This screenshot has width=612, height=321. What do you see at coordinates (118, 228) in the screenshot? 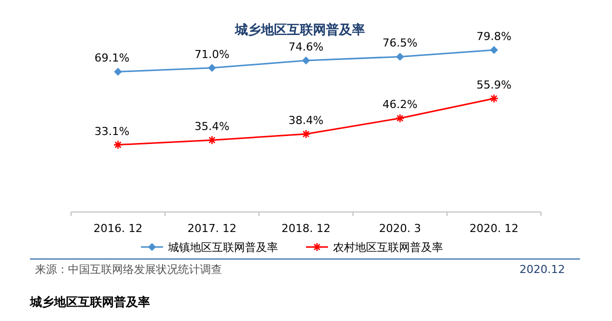
I see `x-tick-label: 2016. 12` at bounding box center [118, 228].